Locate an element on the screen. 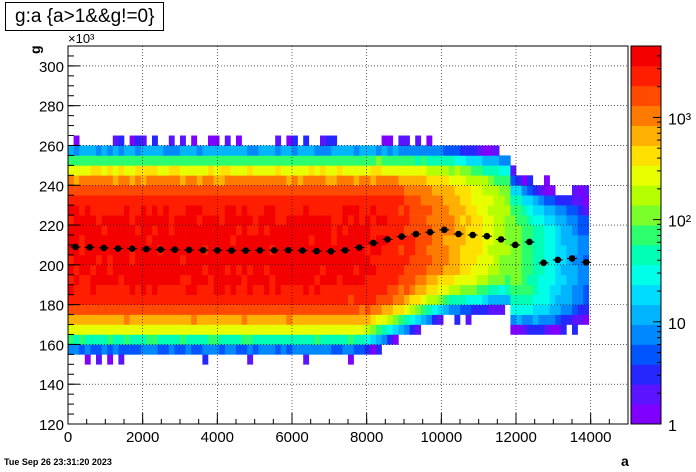  x-tick-label: 12000 is located at coordinates (516, 437).